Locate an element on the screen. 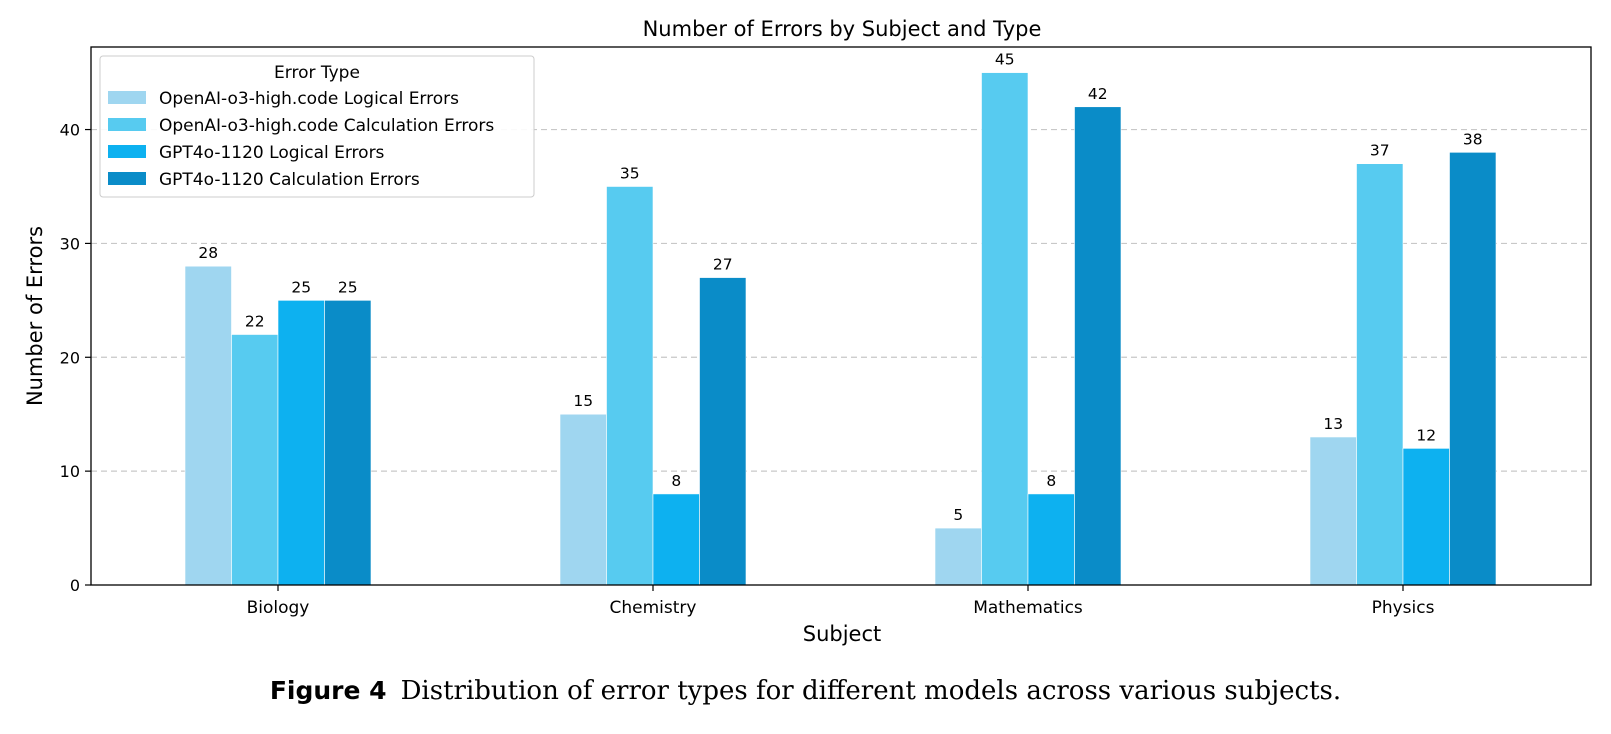  x-axis-label: Subject is located at coordinates (842, 634).